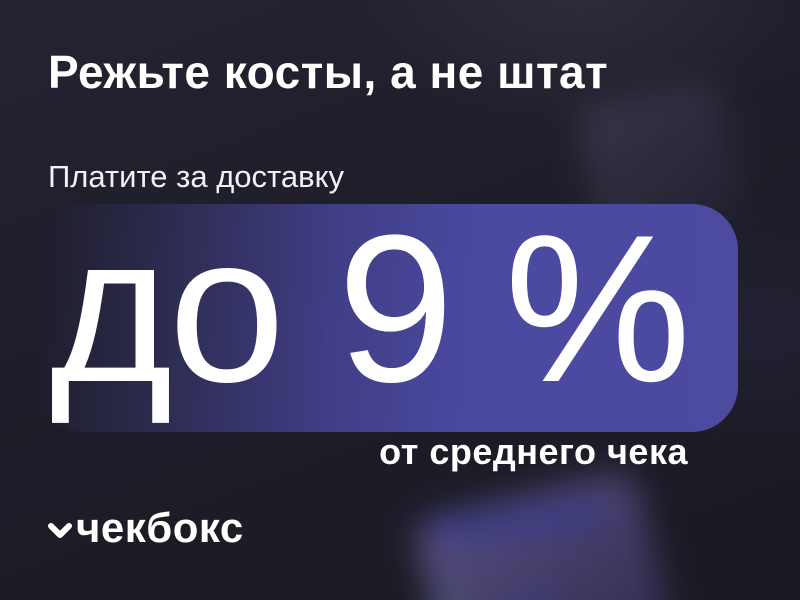 The image size is (800, 600). Describe the element at coordinates (196, 176) in the screenshot. I see `banner-subtitle: Платите за доставку` at that location.